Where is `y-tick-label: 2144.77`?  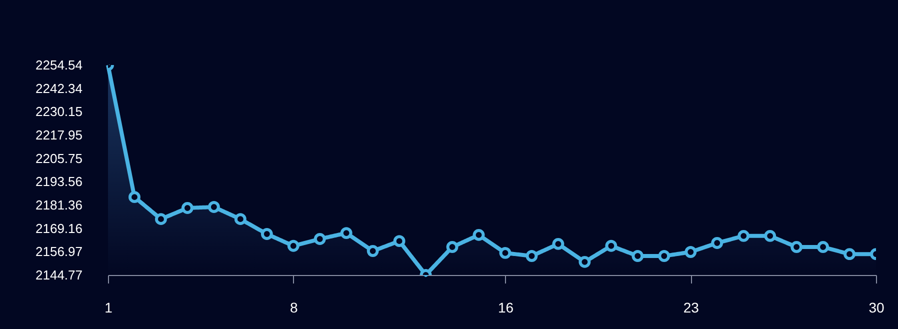
y-tick-label: 2144.77 is located at coordinates (59, 275).